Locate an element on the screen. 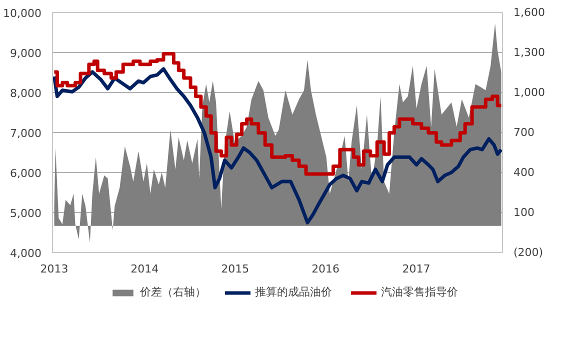 The width and height of the screenshot is (574, 344). x-tick-label: 2013 is located at coordinates (54, 269).